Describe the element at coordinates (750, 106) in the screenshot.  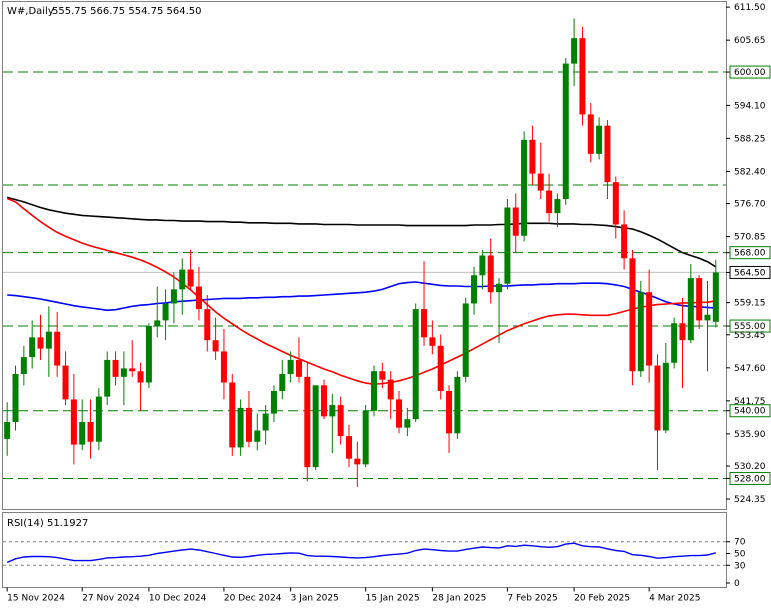
I see `price-tick-label: 594.10` at that location.